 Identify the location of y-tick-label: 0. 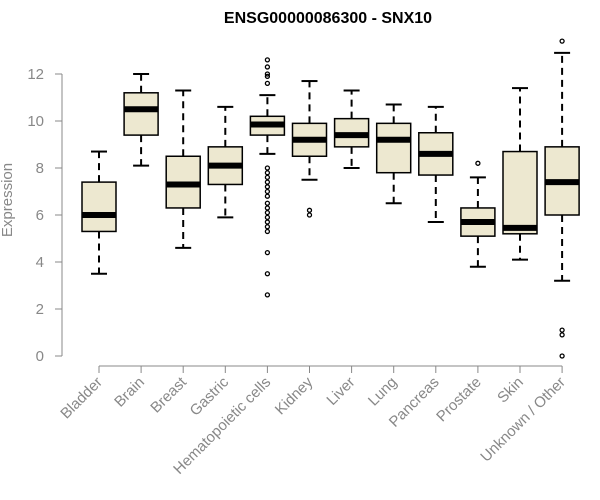
(40, 356).